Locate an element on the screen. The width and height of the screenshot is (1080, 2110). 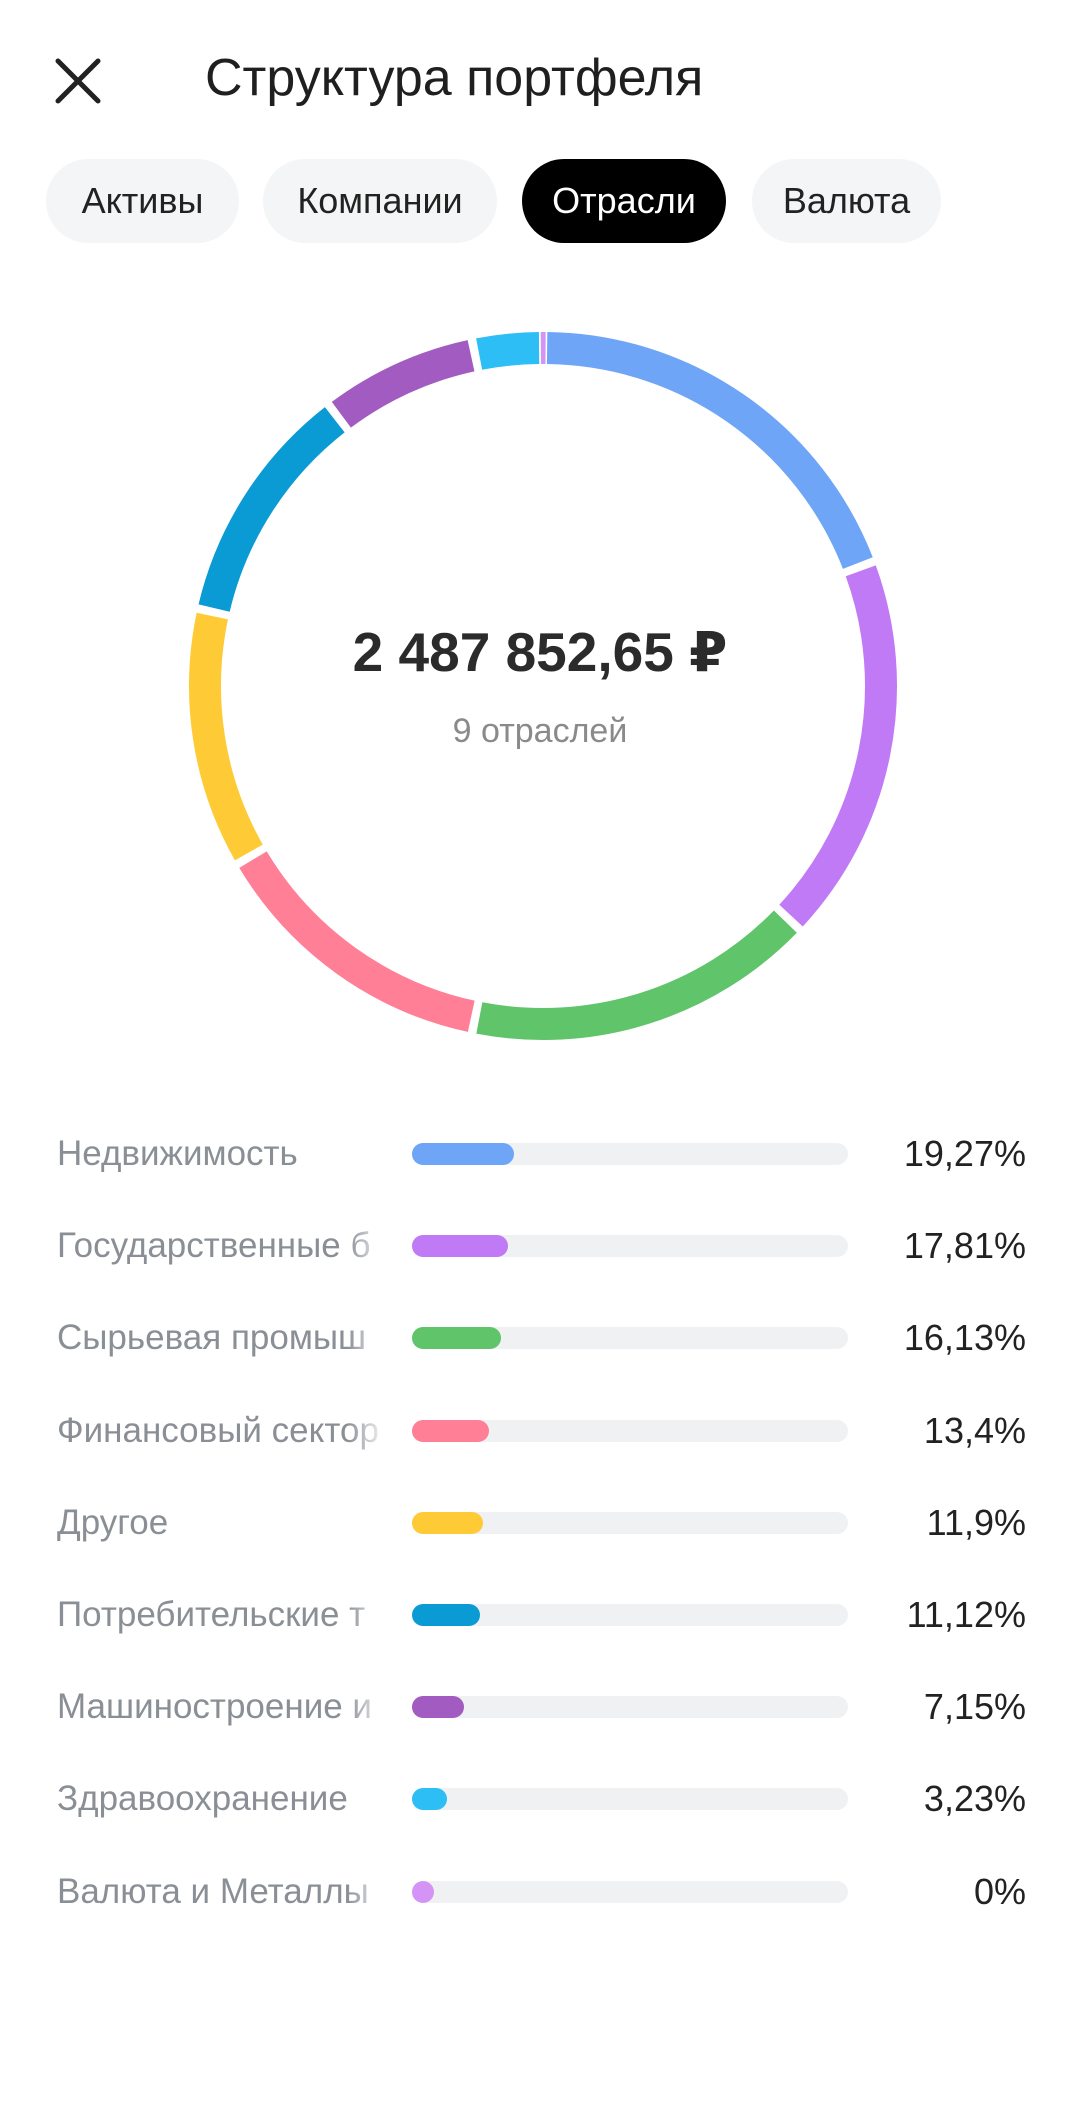
industry-name: Машиностроение и is located at coordinates (214, 1707).